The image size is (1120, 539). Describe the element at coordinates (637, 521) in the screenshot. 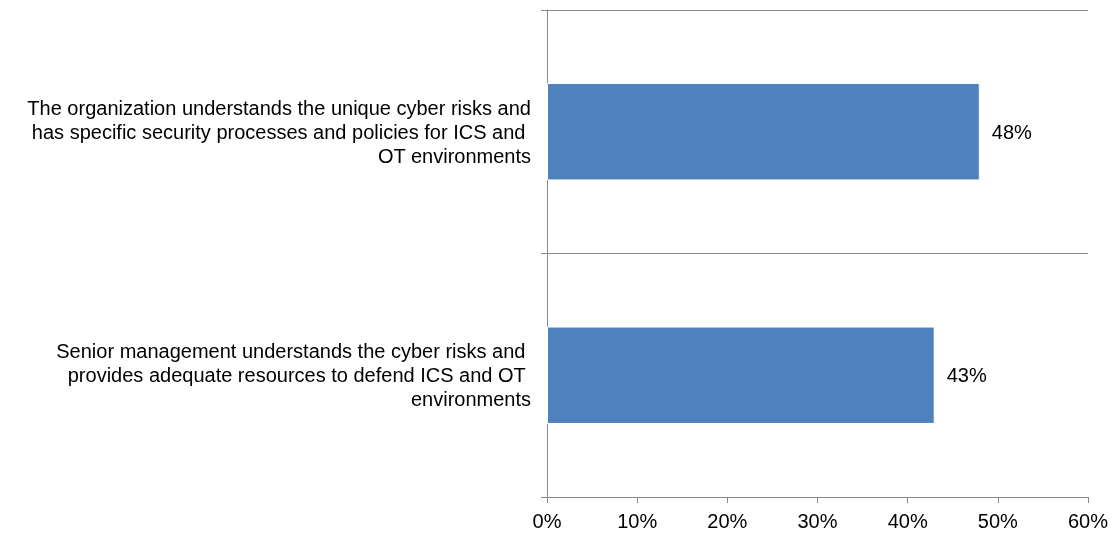

I see `x-tick-label: 10%` at that location.